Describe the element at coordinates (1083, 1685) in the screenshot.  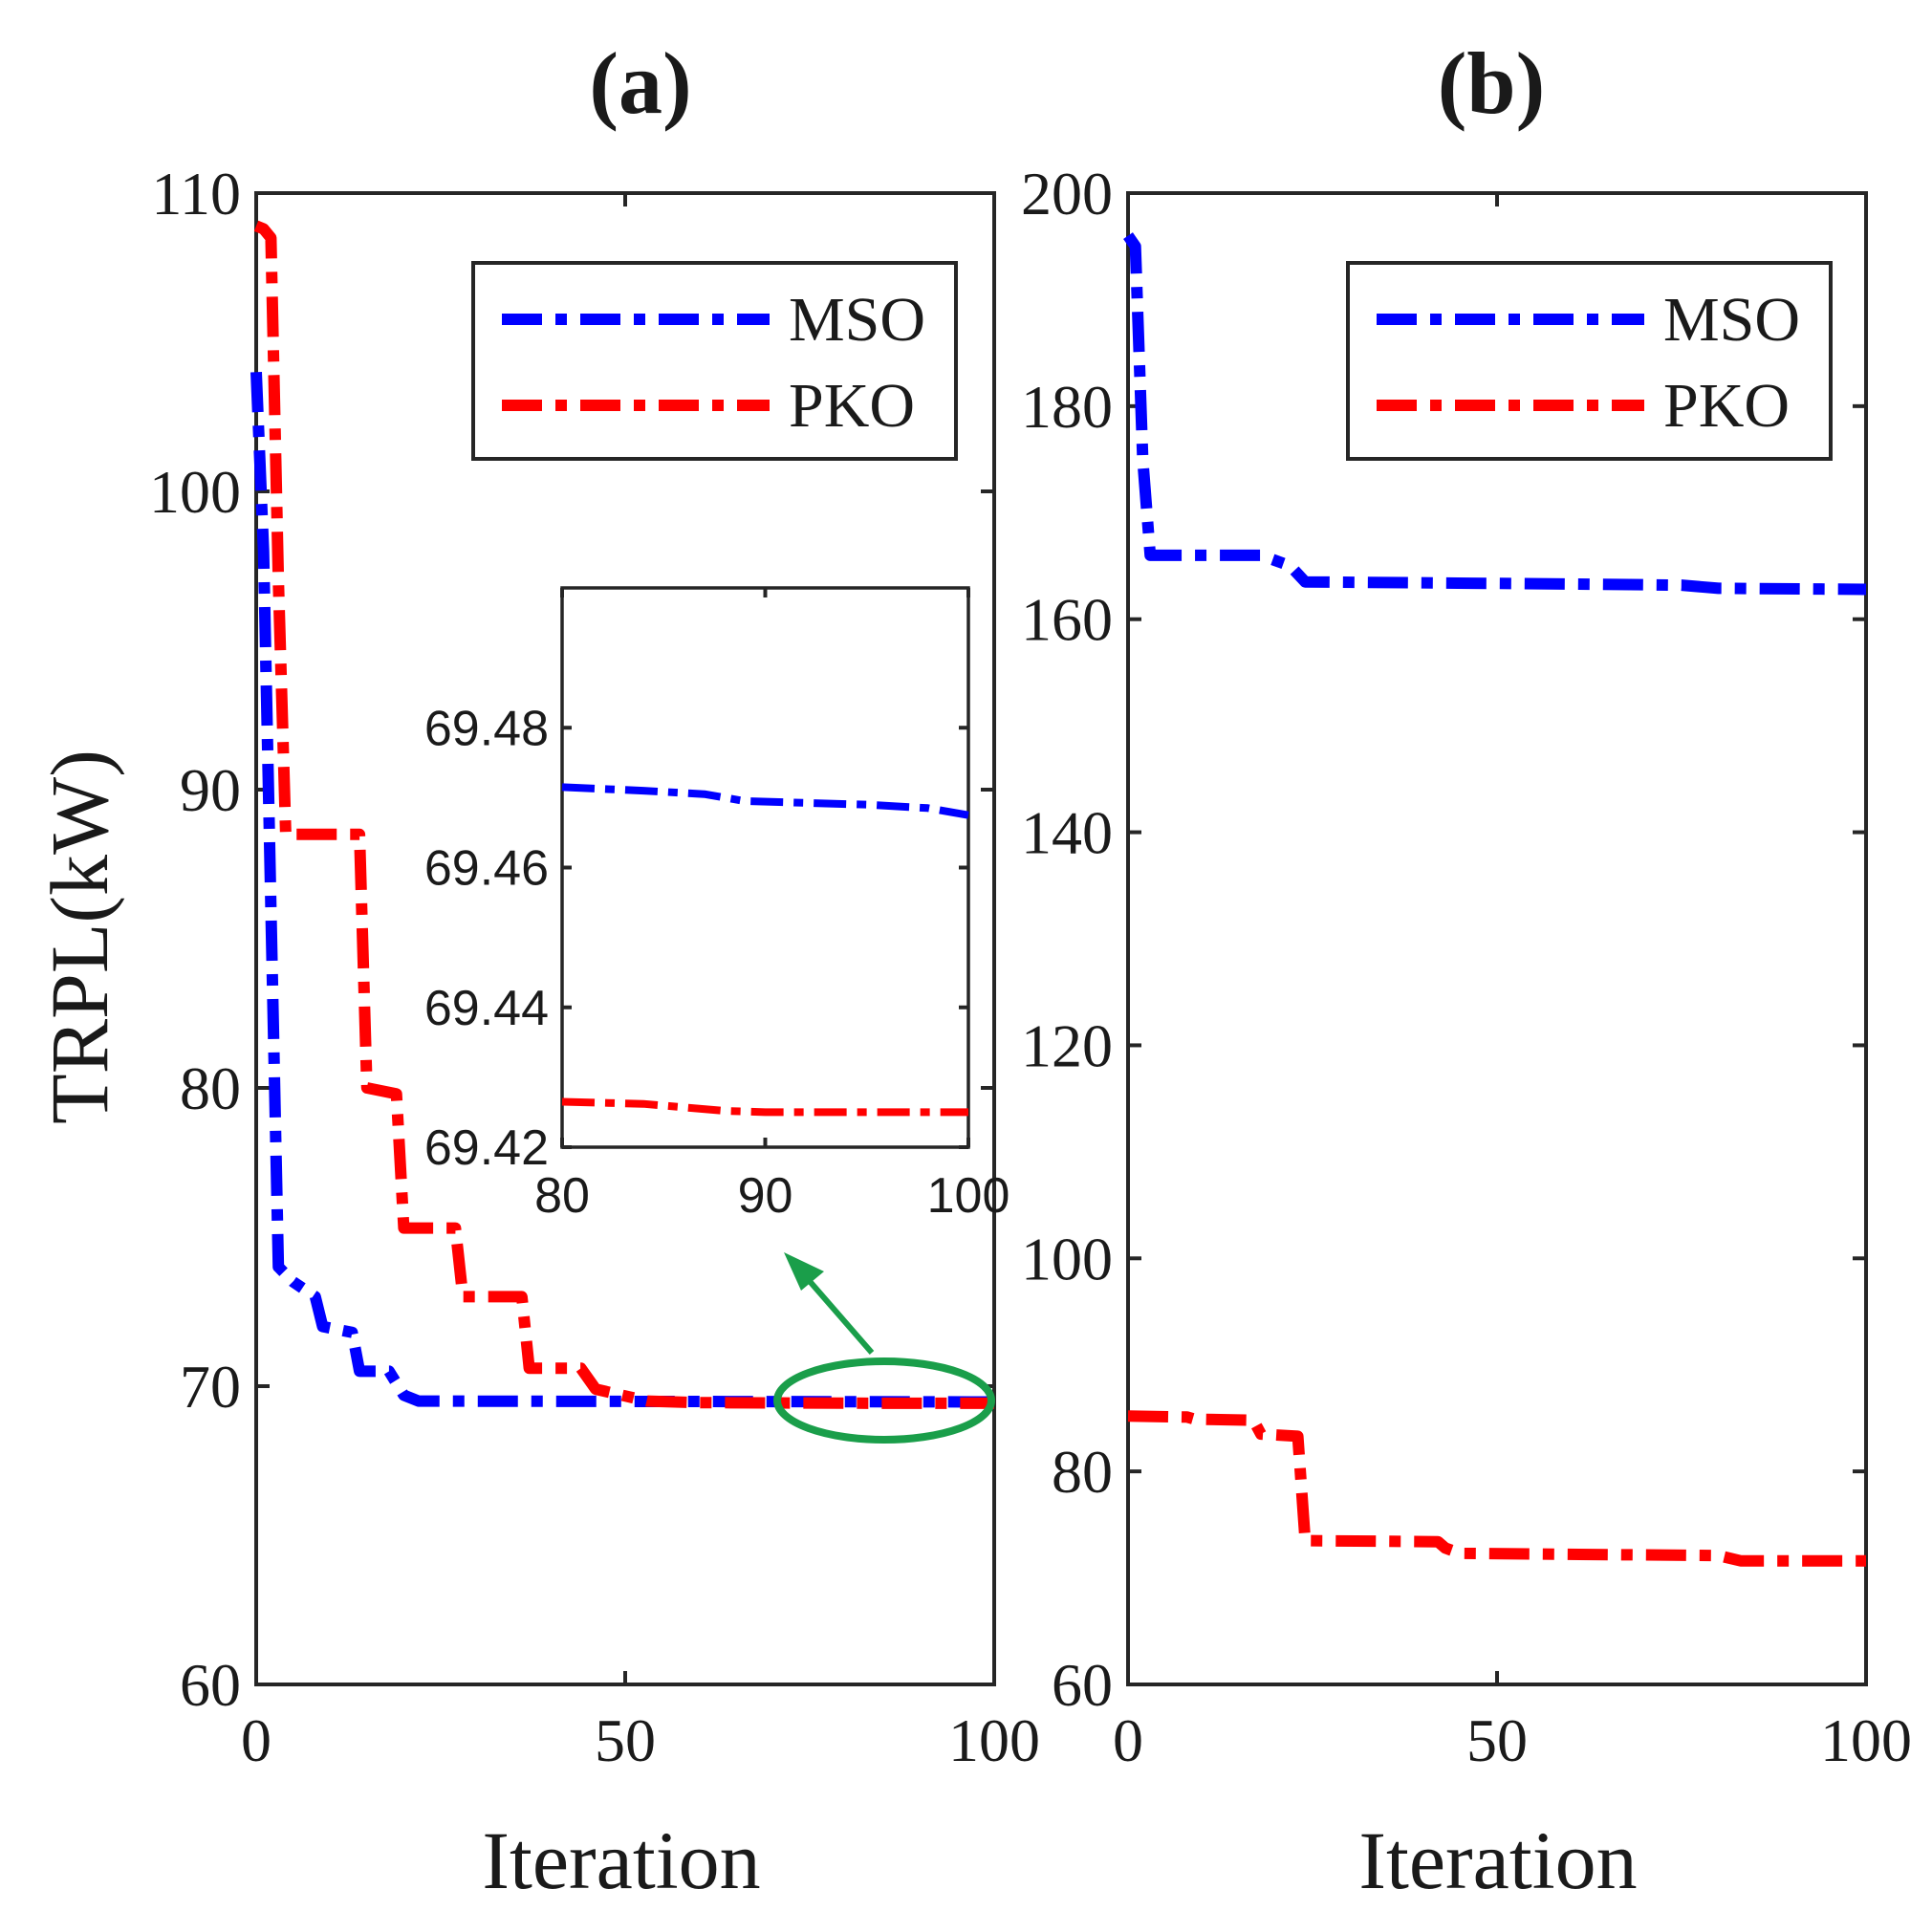
I see `panel-b-y-tick-label: 60` at that location.